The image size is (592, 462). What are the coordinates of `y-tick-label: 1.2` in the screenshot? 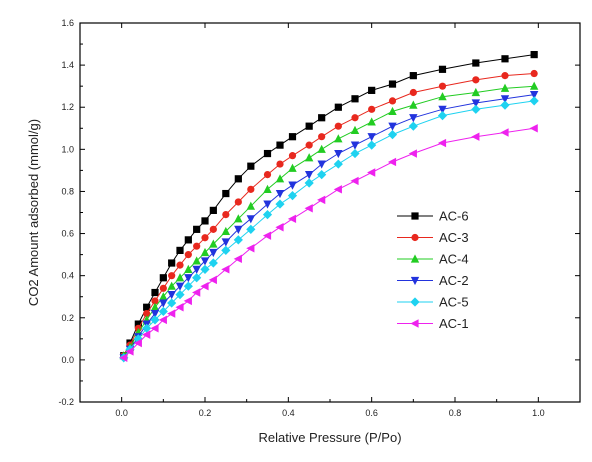 It's located at (67, 107).